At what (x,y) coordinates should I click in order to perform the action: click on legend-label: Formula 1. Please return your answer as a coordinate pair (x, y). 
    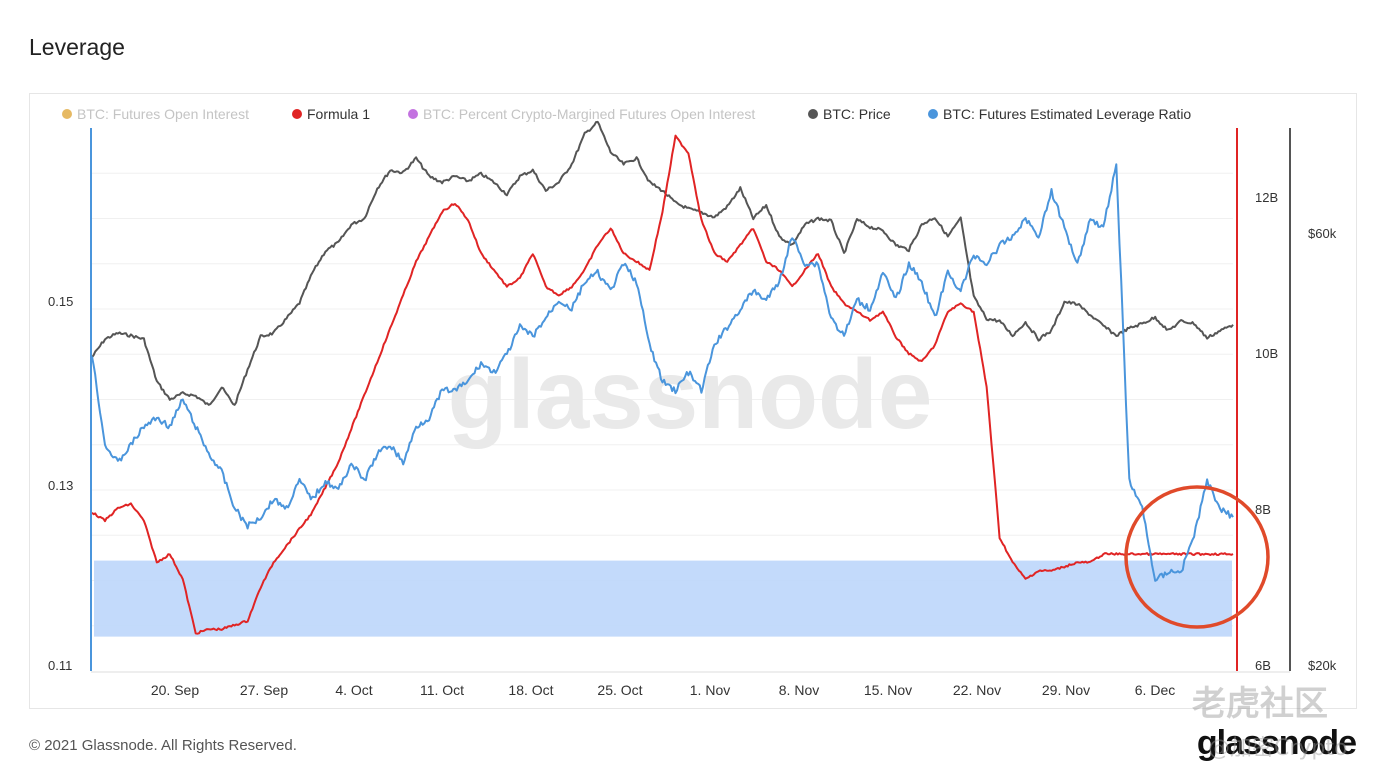
    Looking at the image, I should click on (338, 114).